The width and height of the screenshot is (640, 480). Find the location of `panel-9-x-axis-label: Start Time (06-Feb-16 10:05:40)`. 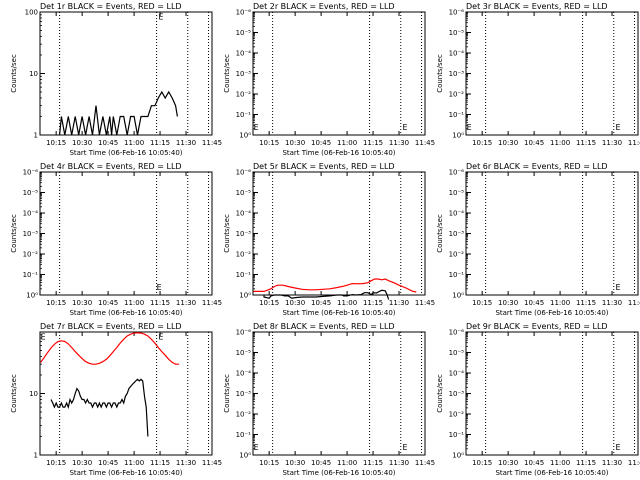

panel-9-x-axis-label: Start Time (06-Feb-16 10:05:40) is located at coordinates (551, 473).